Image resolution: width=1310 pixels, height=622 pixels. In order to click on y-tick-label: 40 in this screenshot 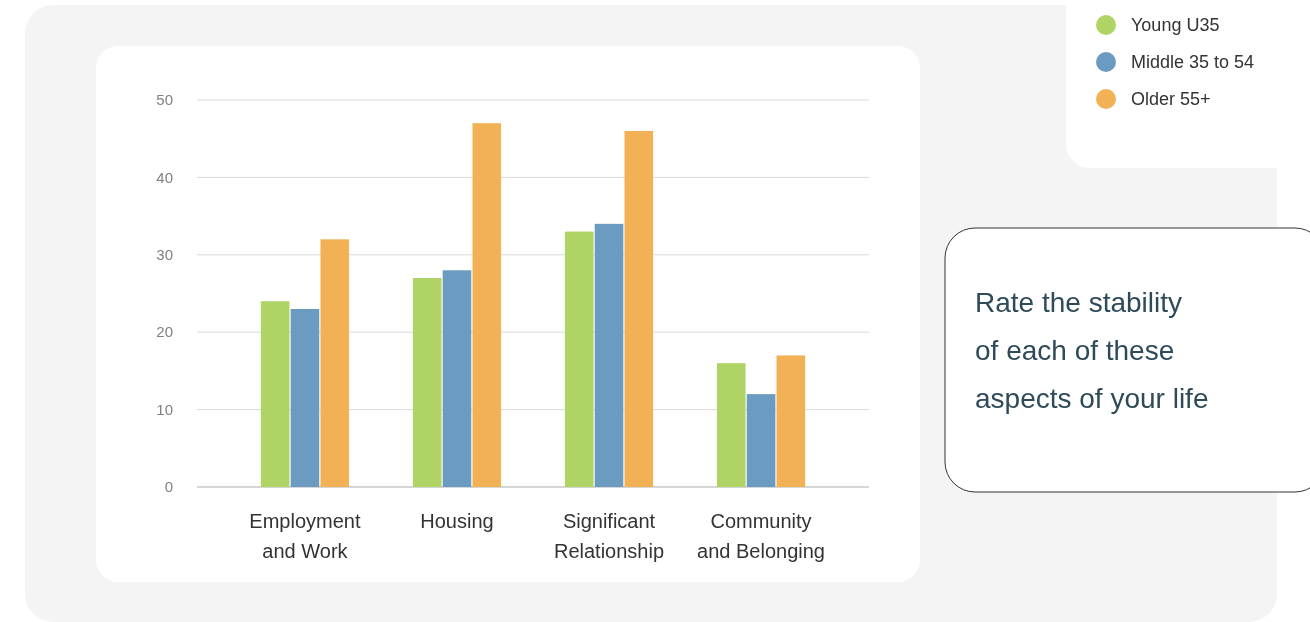, I will do `click(164, 177)`.